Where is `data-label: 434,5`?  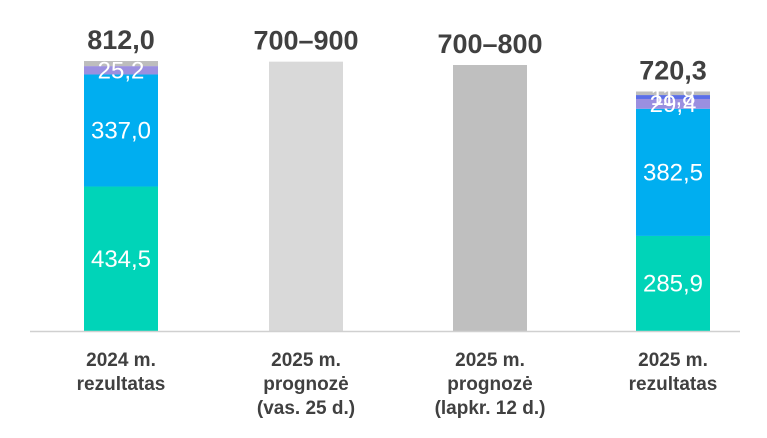
data-label: 434,5 is located at coordinates (121, 259).